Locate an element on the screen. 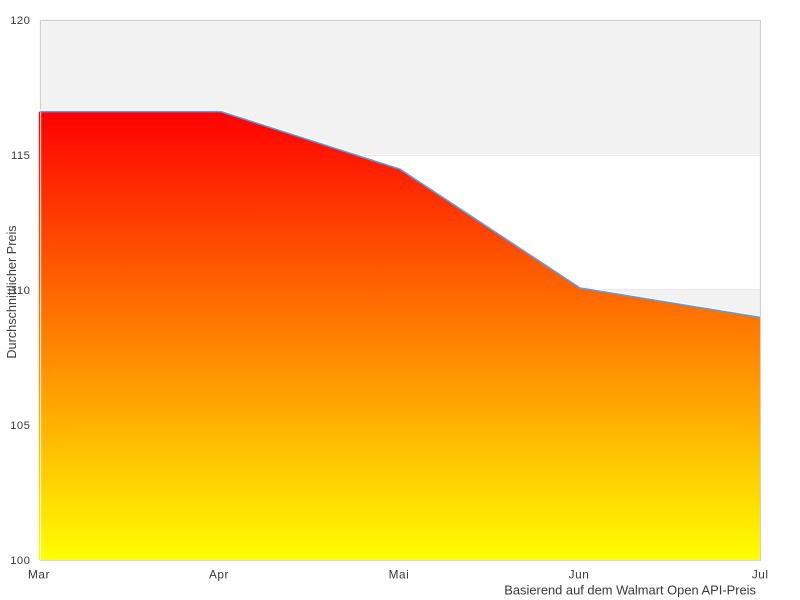  svg-text: Mar is located at coordinates (39, 574).